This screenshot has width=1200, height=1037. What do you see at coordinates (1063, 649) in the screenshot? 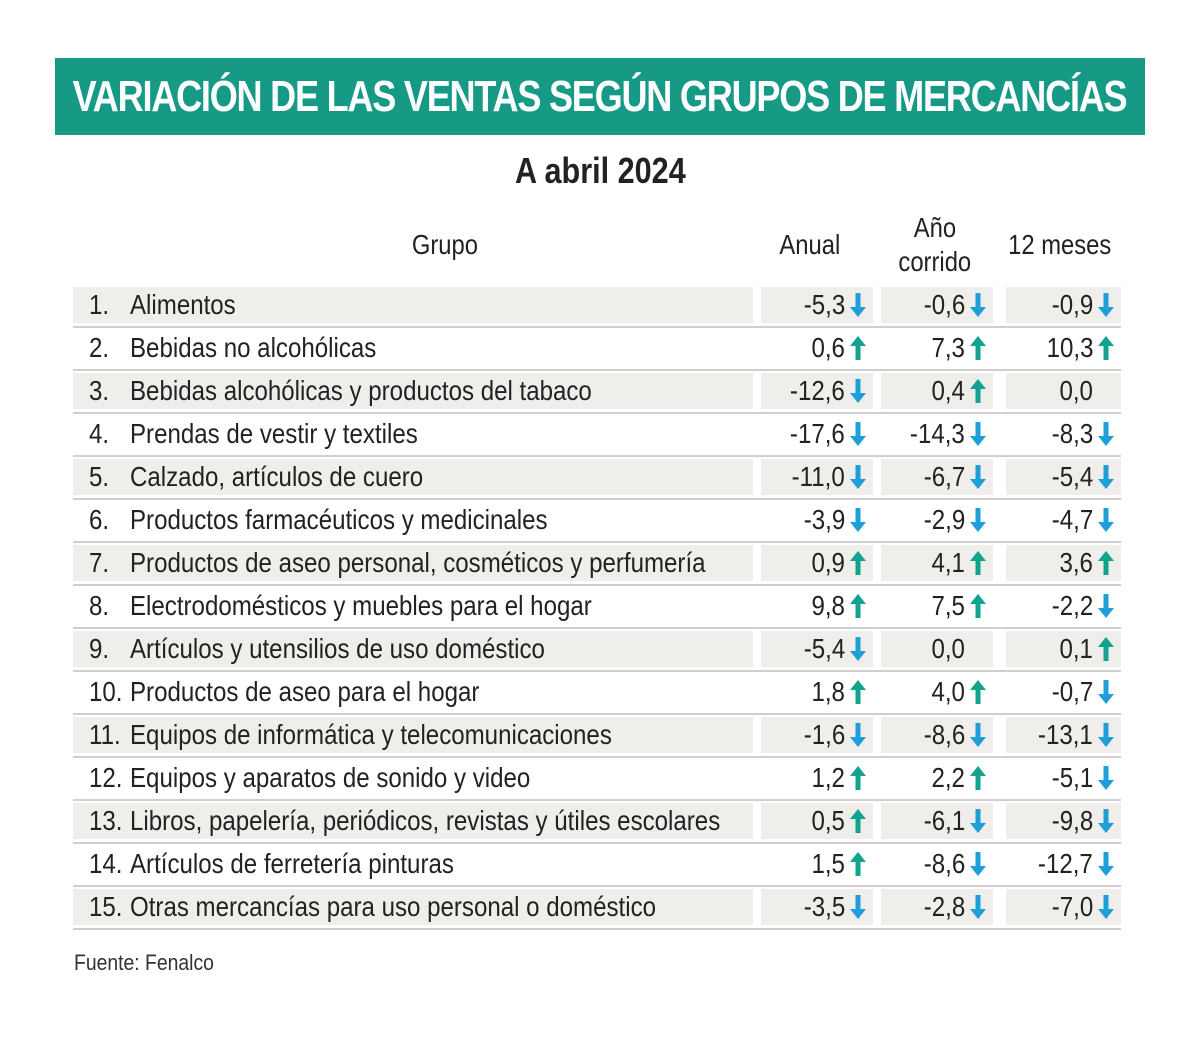
I see `twelve-month-value: 0,1` at bounding box center [1063, 649].